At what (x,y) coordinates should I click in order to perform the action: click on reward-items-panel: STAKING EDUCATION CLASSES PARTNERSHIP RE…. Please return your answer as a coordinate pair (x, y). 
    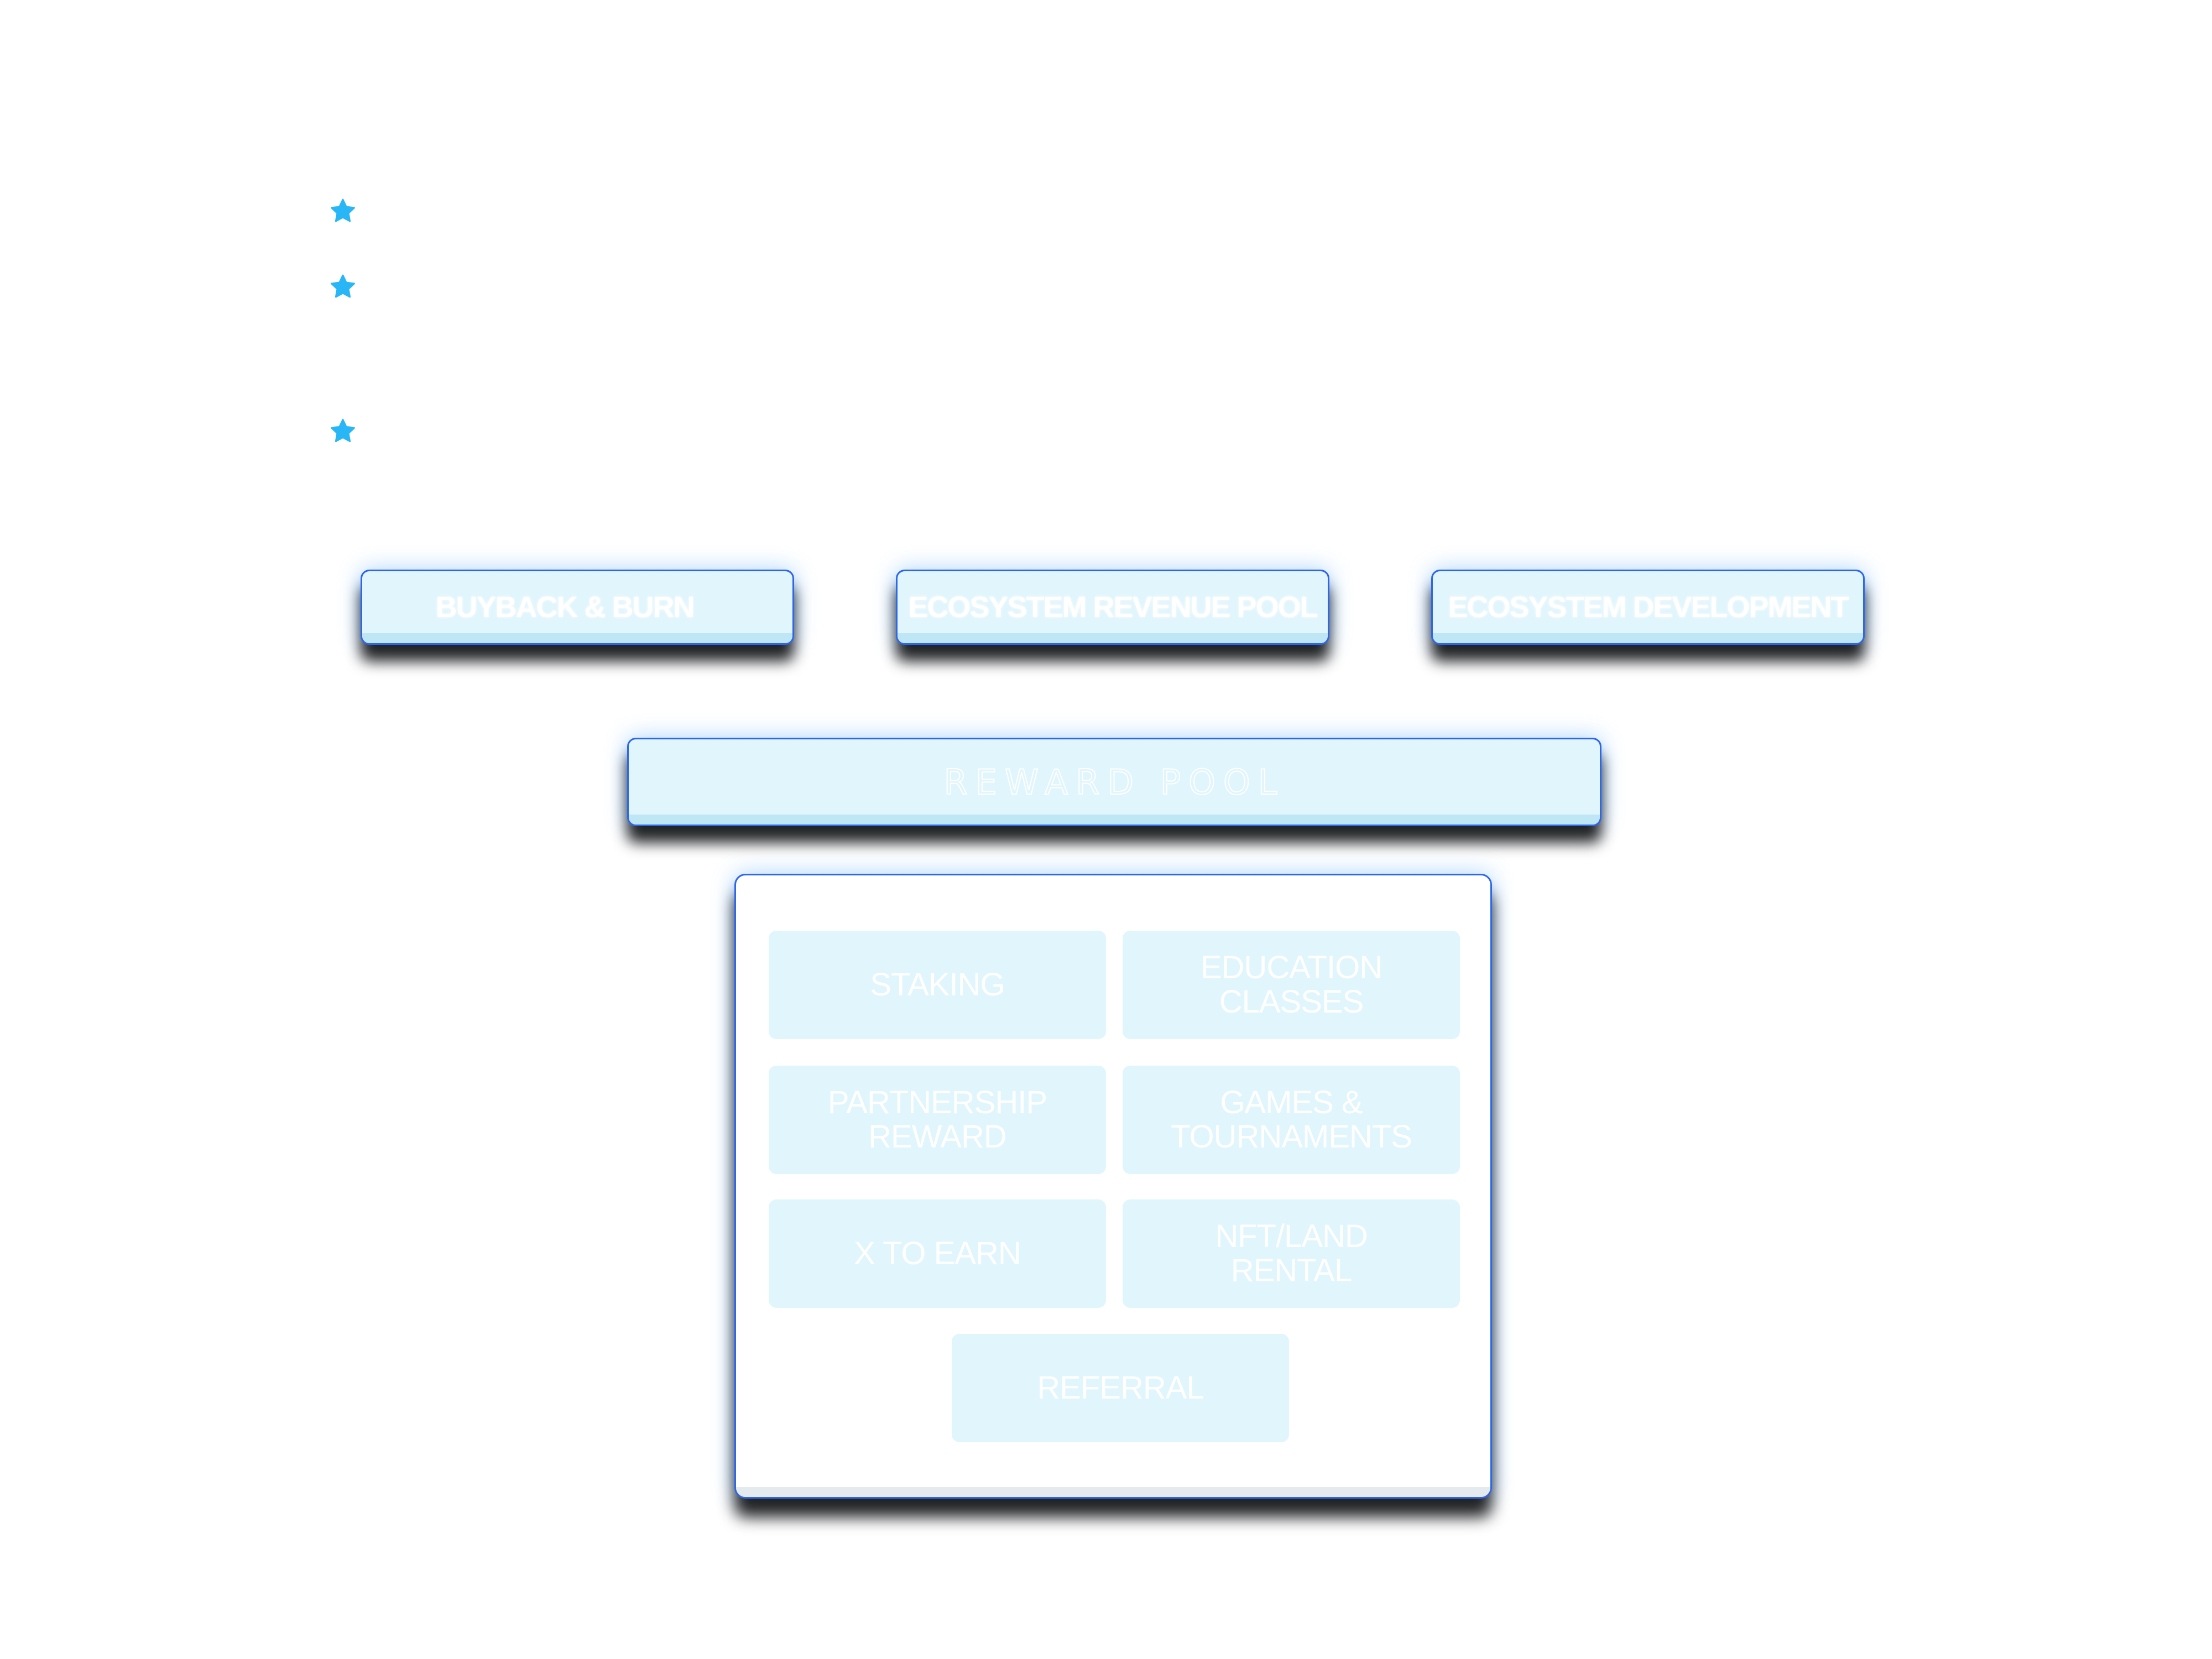
    Looking at the image, I should click on (1113, 1186).